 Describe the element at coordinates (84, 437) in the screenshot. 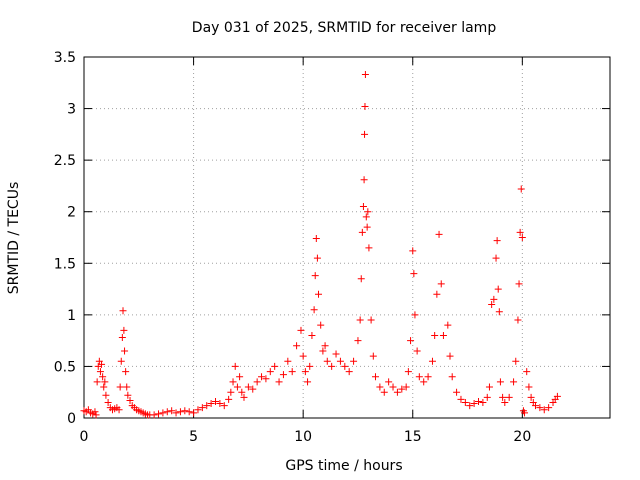

I see `x-tick-label: 0` at that location.